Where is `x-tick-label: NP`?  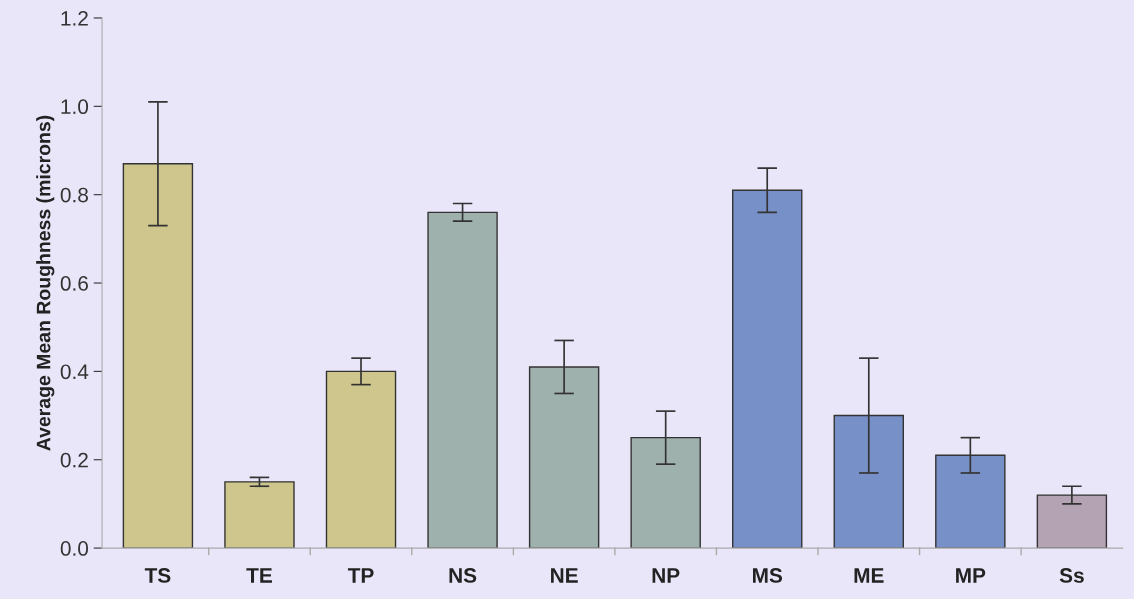
x-tick-label: NP is located at coordinates (666, 575).